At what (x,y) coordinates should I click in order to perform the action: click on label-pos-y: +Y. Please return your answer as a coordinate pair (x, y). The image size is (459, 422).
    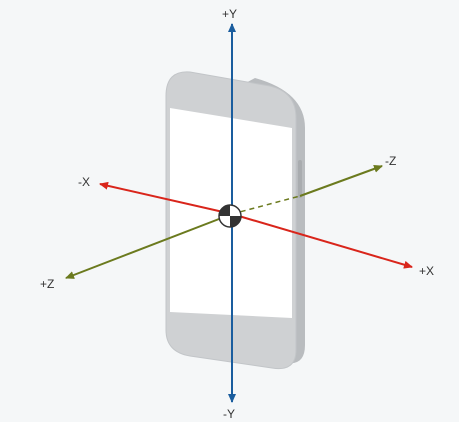
    Looking at the image, I should click on (229, 14).